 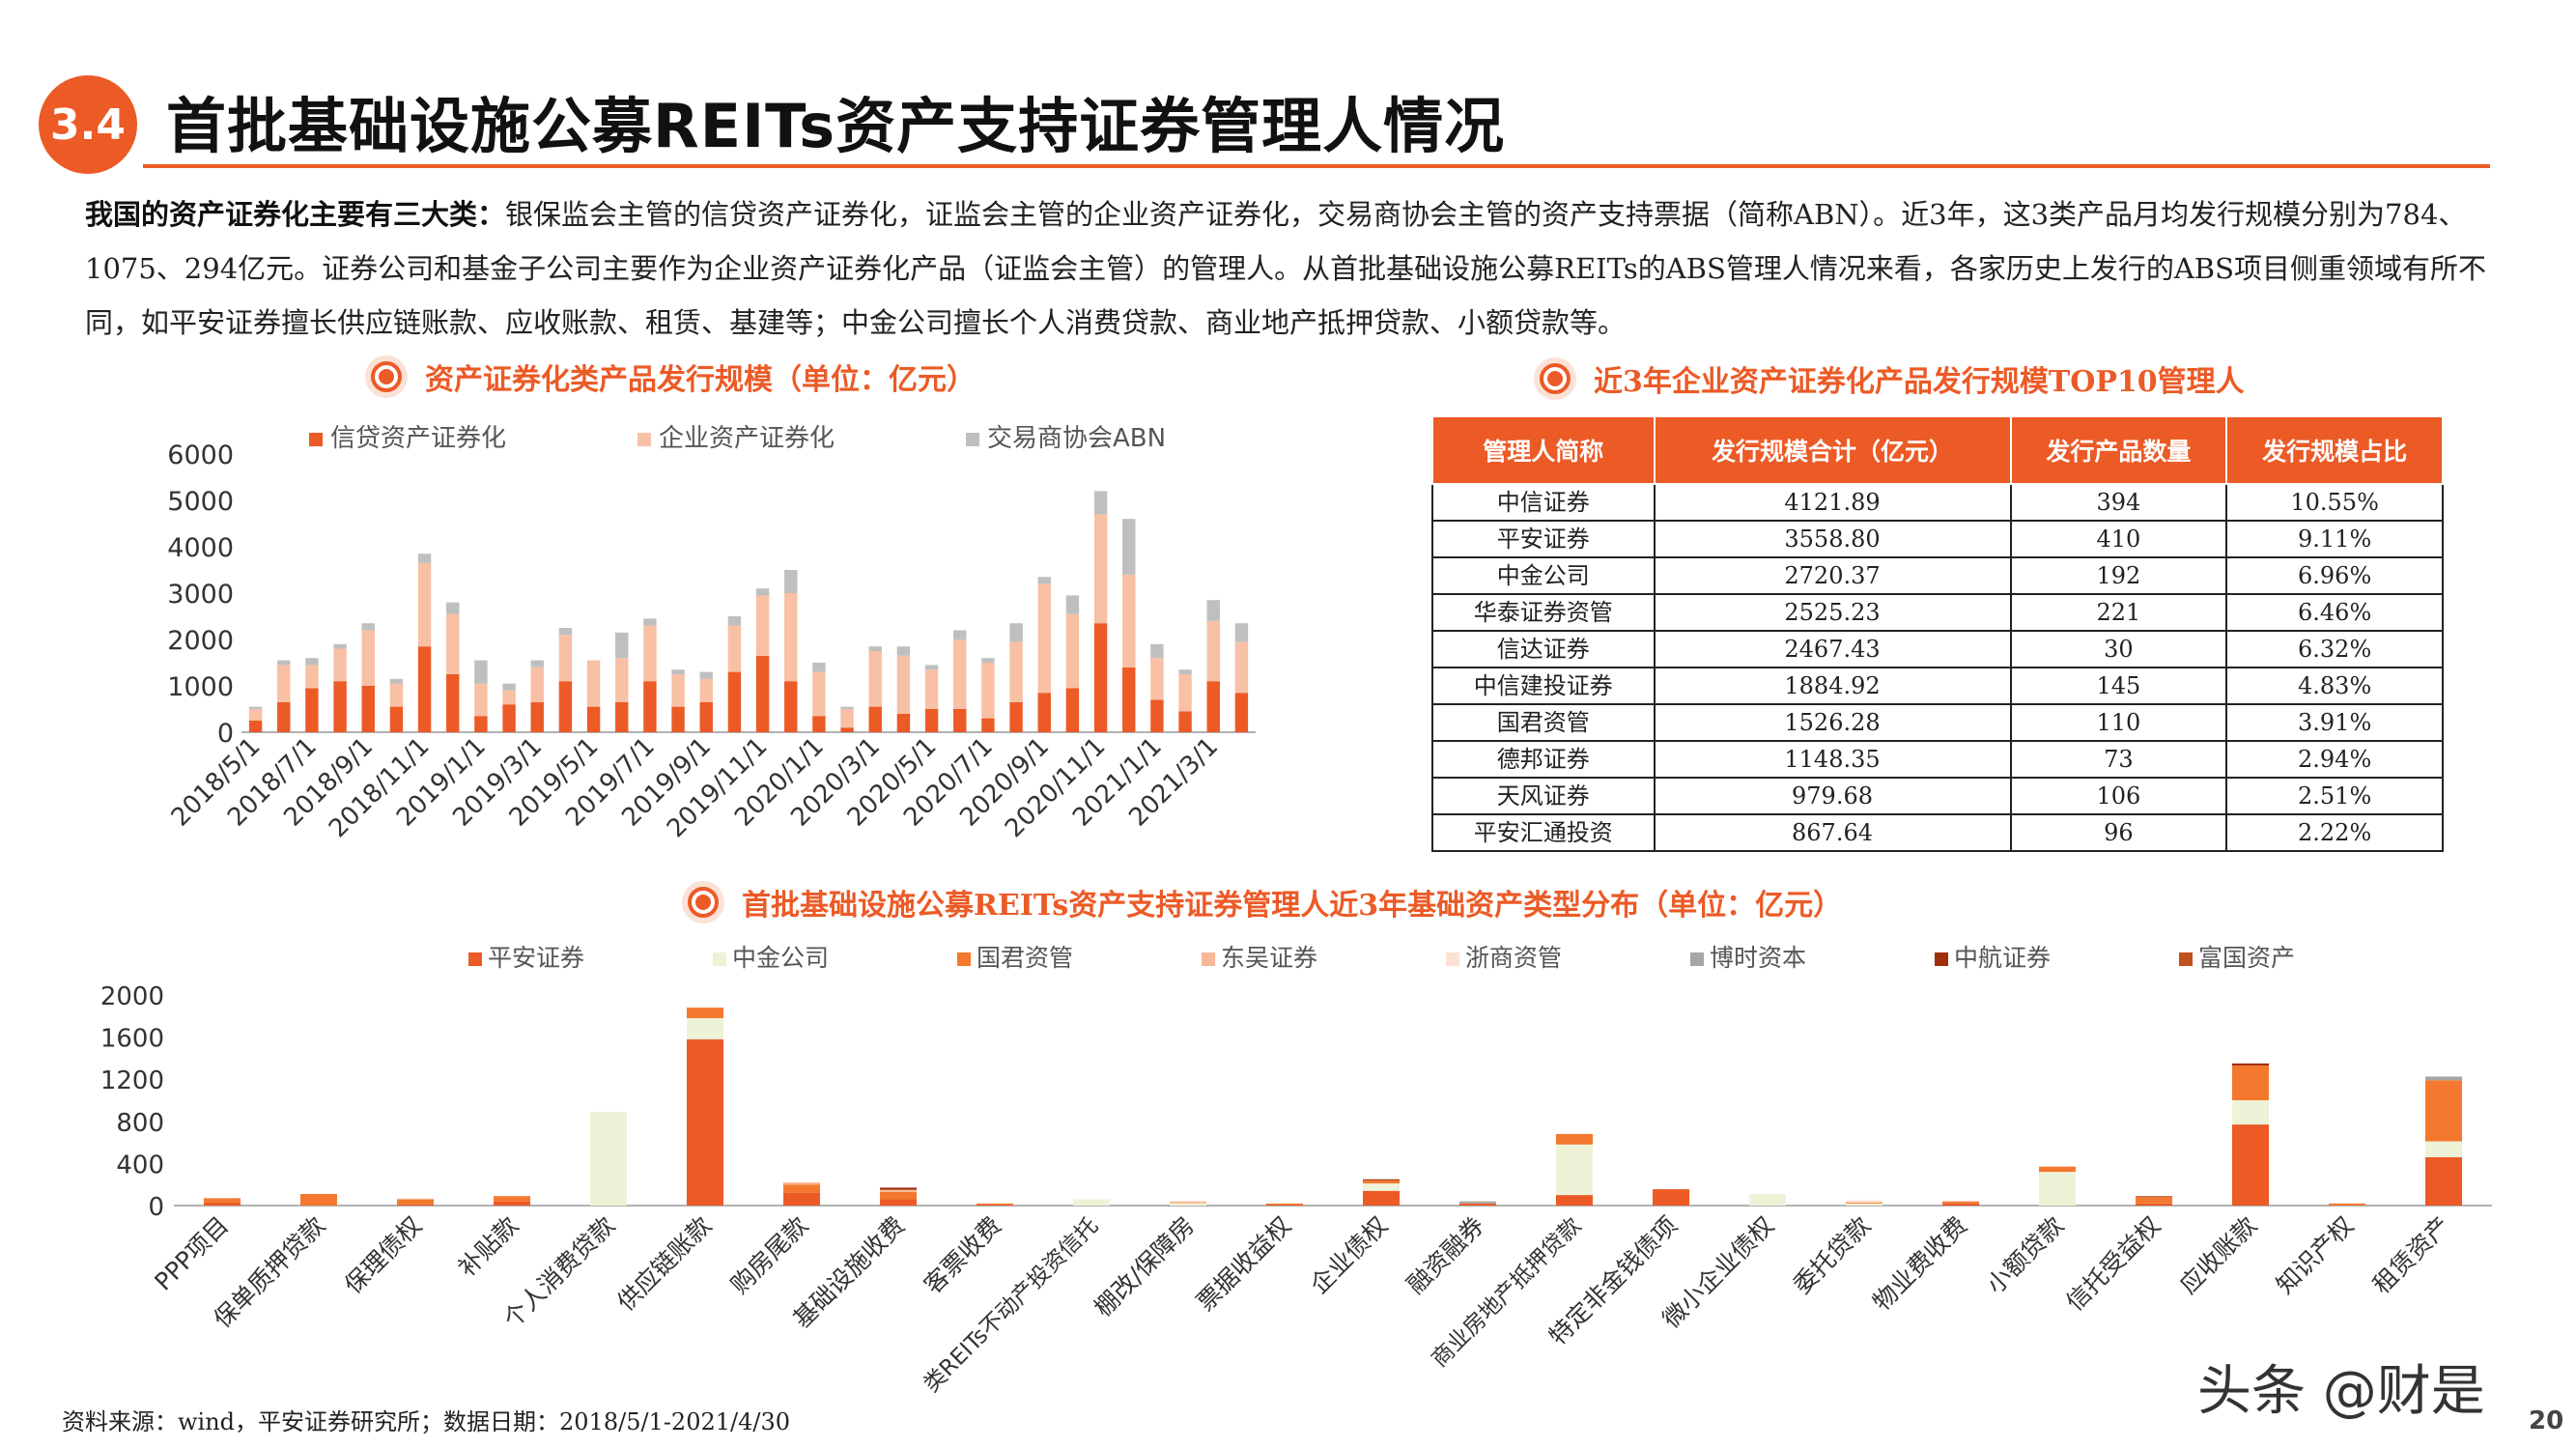 What do you see at coordinates (1025, 958) in the screenshot?
I see `legend-label: 国君资管` at bounding box center [1025, 958].